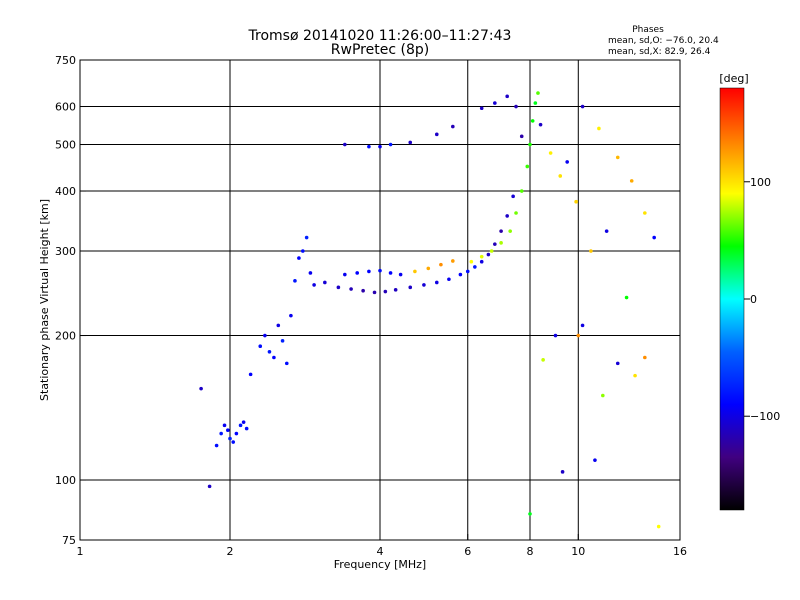 The width and height of the screenshot is (800, 600). Describe the element at coordinates (663, 41) in the screenshot. I see `phases-o-stats: mean, sd,O: −76.0, 20.4` at that location.